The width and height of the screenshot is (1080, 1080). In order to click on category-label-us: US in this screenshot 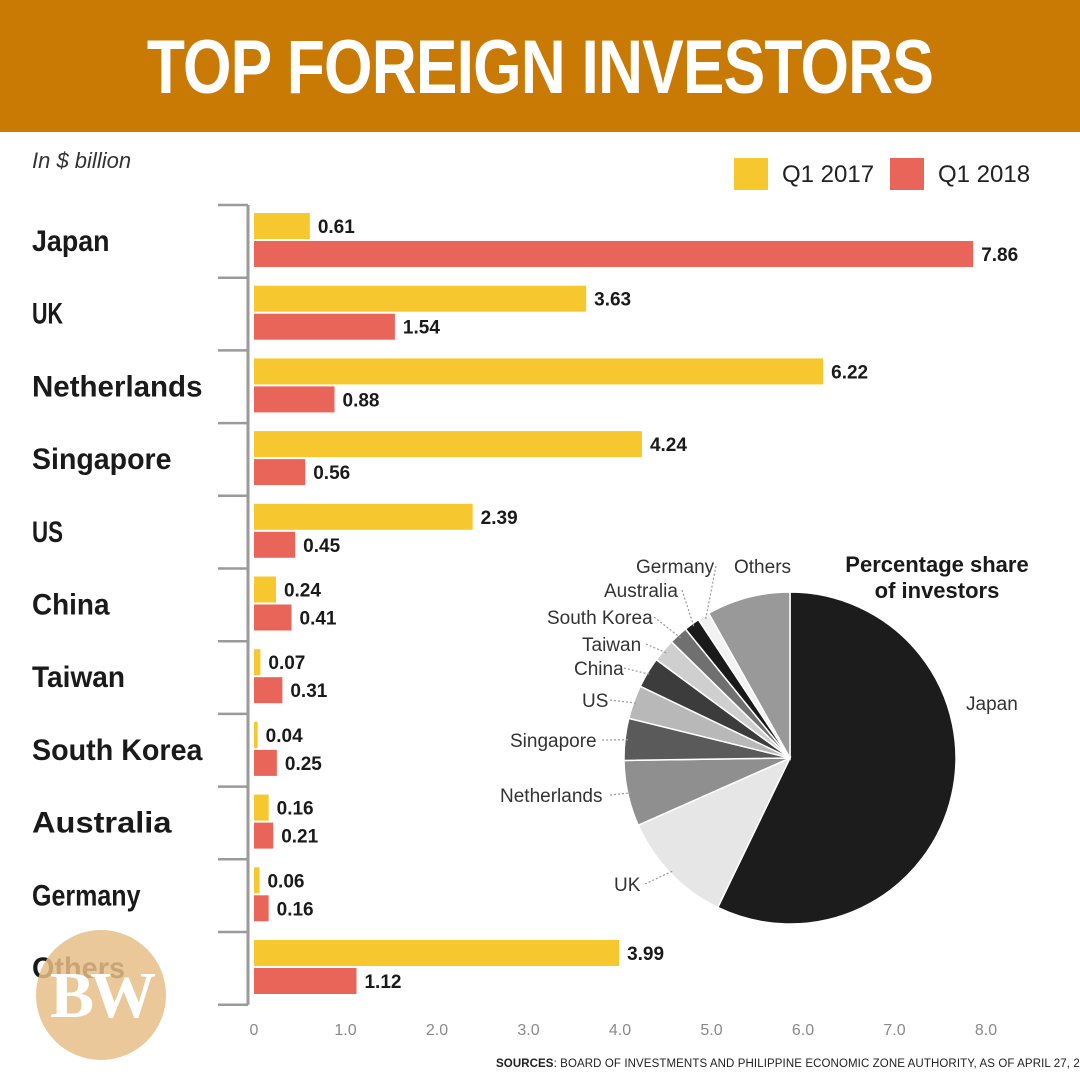, I will do `click(47, 532)`.